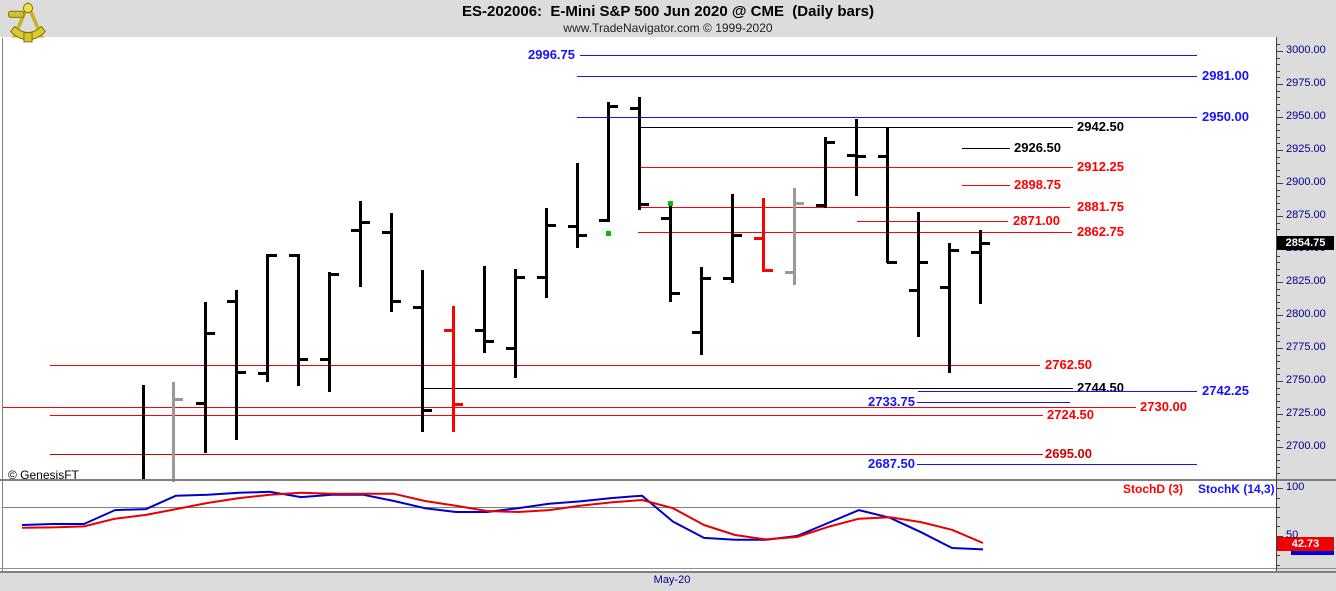 Image resolution: width=1336 pixels, height=591 pixels. Describe the element at coordinates (1100, 206) in the screenshot. I see `price-level-label: 2881.75` at that location.